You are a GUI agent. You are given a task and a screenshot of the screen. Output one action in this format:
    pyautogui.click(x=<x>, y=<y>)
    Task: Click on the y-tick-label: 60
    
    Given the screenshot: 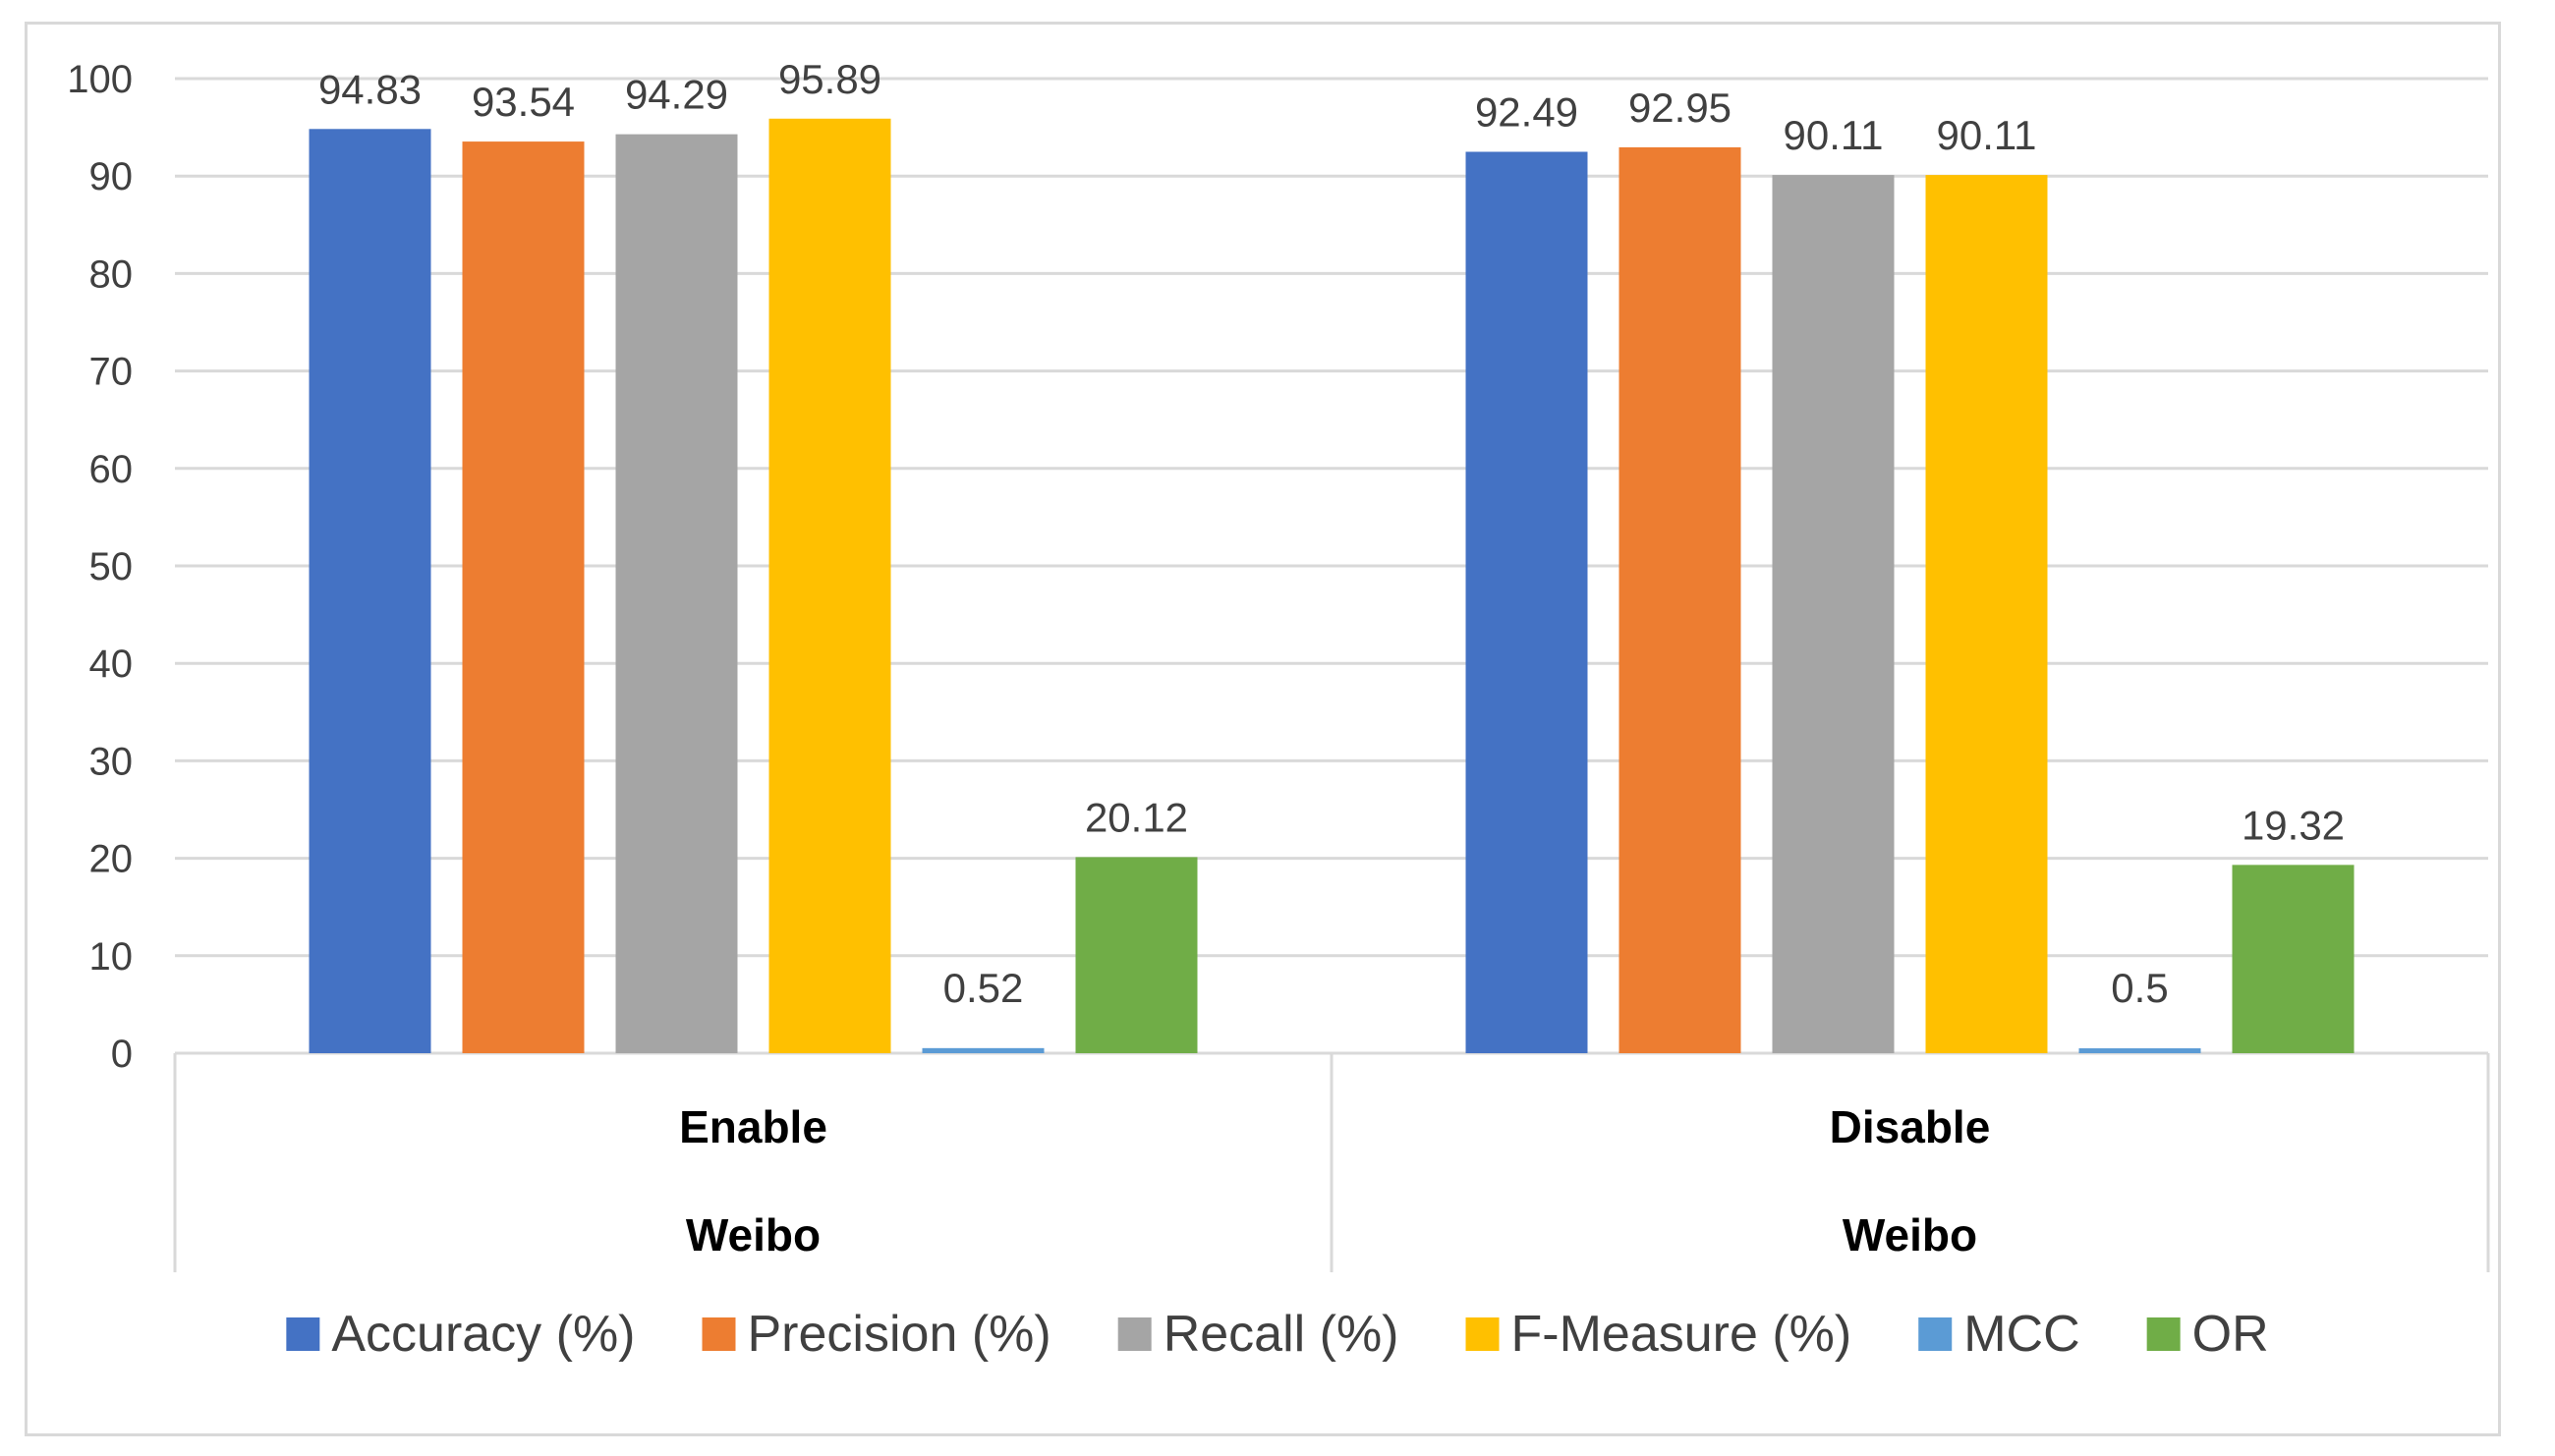 What is the action you would take?
    pyautogui.click(x=111, y=469)
    